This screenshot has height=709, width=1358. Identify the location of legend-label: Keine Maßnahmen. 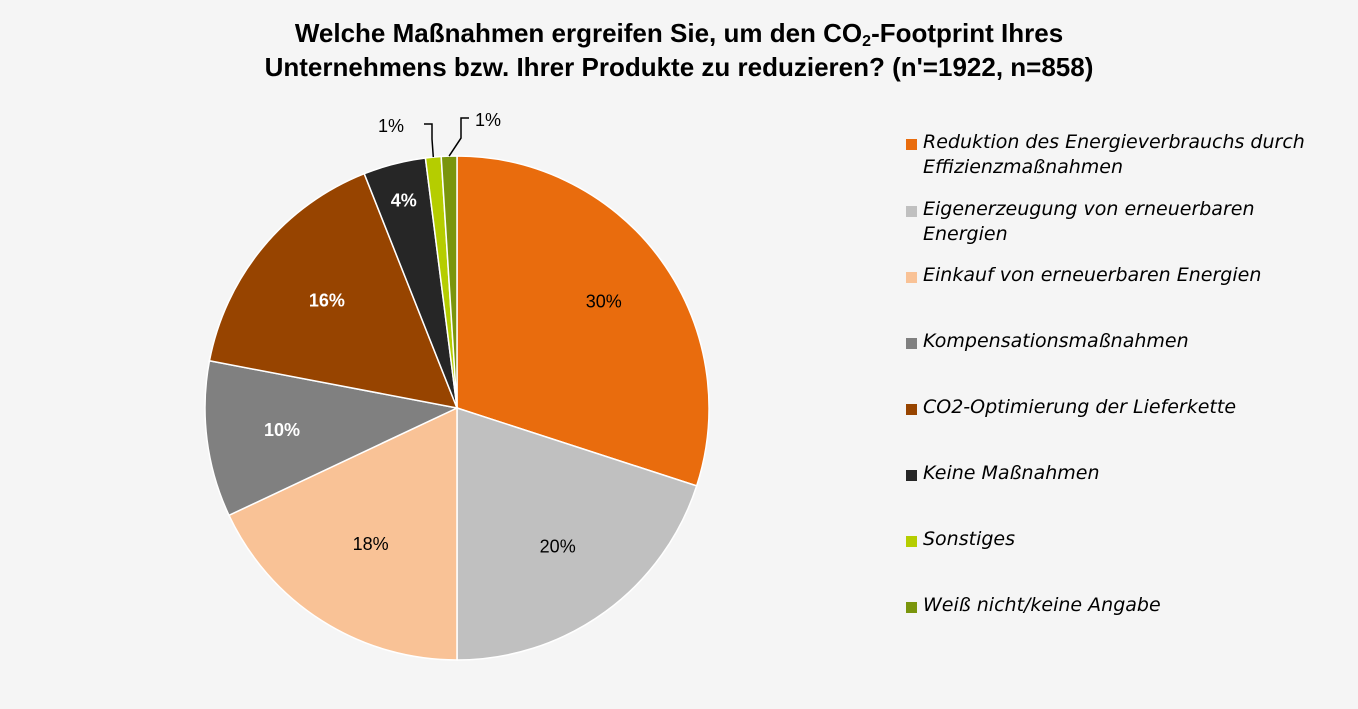
(1011, 473).